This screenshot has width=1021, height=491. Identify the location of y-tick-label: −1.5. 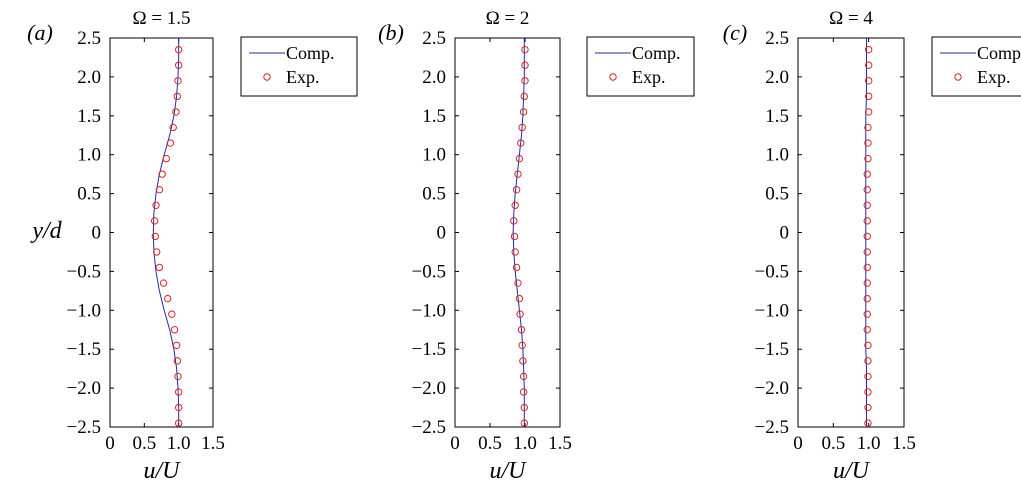
(772, 349).